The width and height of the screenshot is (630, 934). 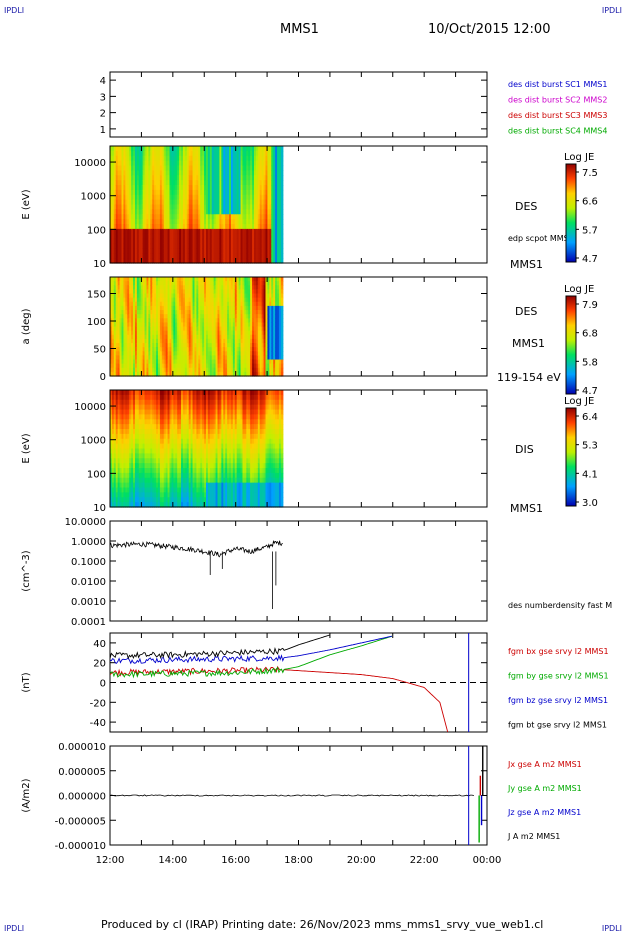 What do you see at coordinates (96, 295) in the screenshot?
I see `des_pitch-ytick-label: 150` at bounding box center [96, 295].